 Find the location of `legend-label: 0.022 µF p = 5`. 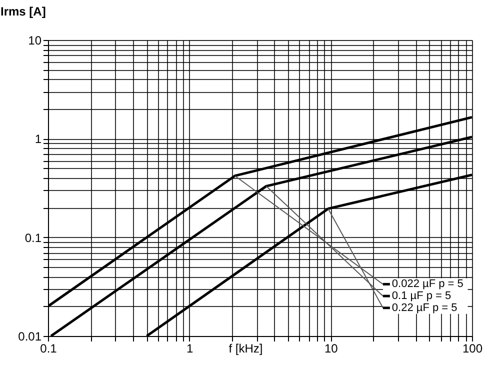

legend-label: 0.022 µF p = 5 is located at coordinates (428, 284).